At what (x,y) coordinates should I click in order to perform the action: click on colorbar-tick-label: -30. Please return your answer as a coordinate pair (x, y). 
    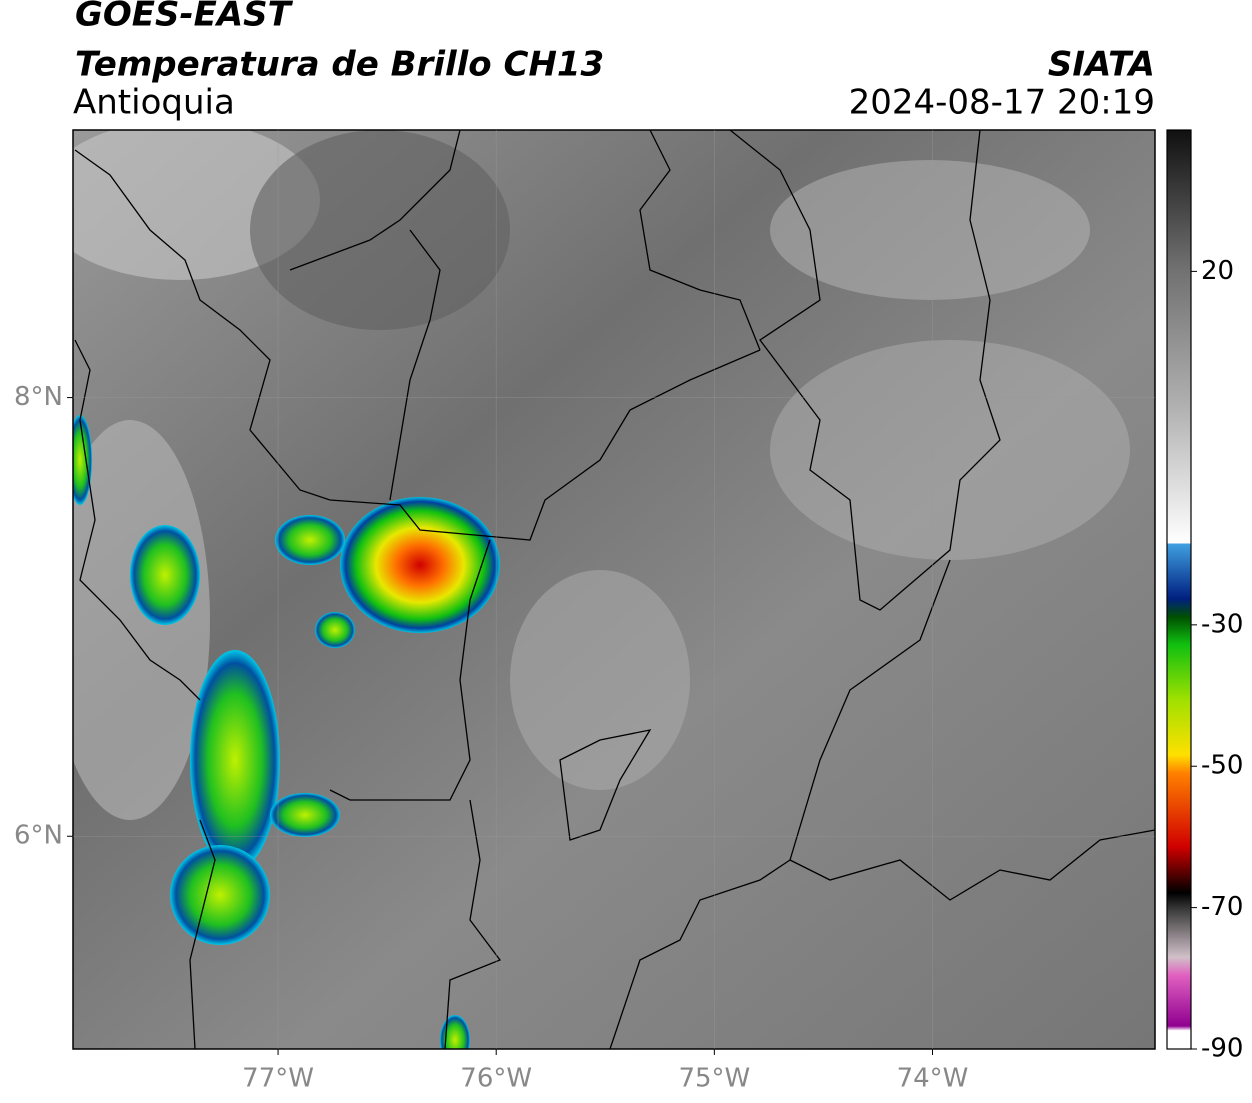
    Looking at the image, I should click on (1222, 624).